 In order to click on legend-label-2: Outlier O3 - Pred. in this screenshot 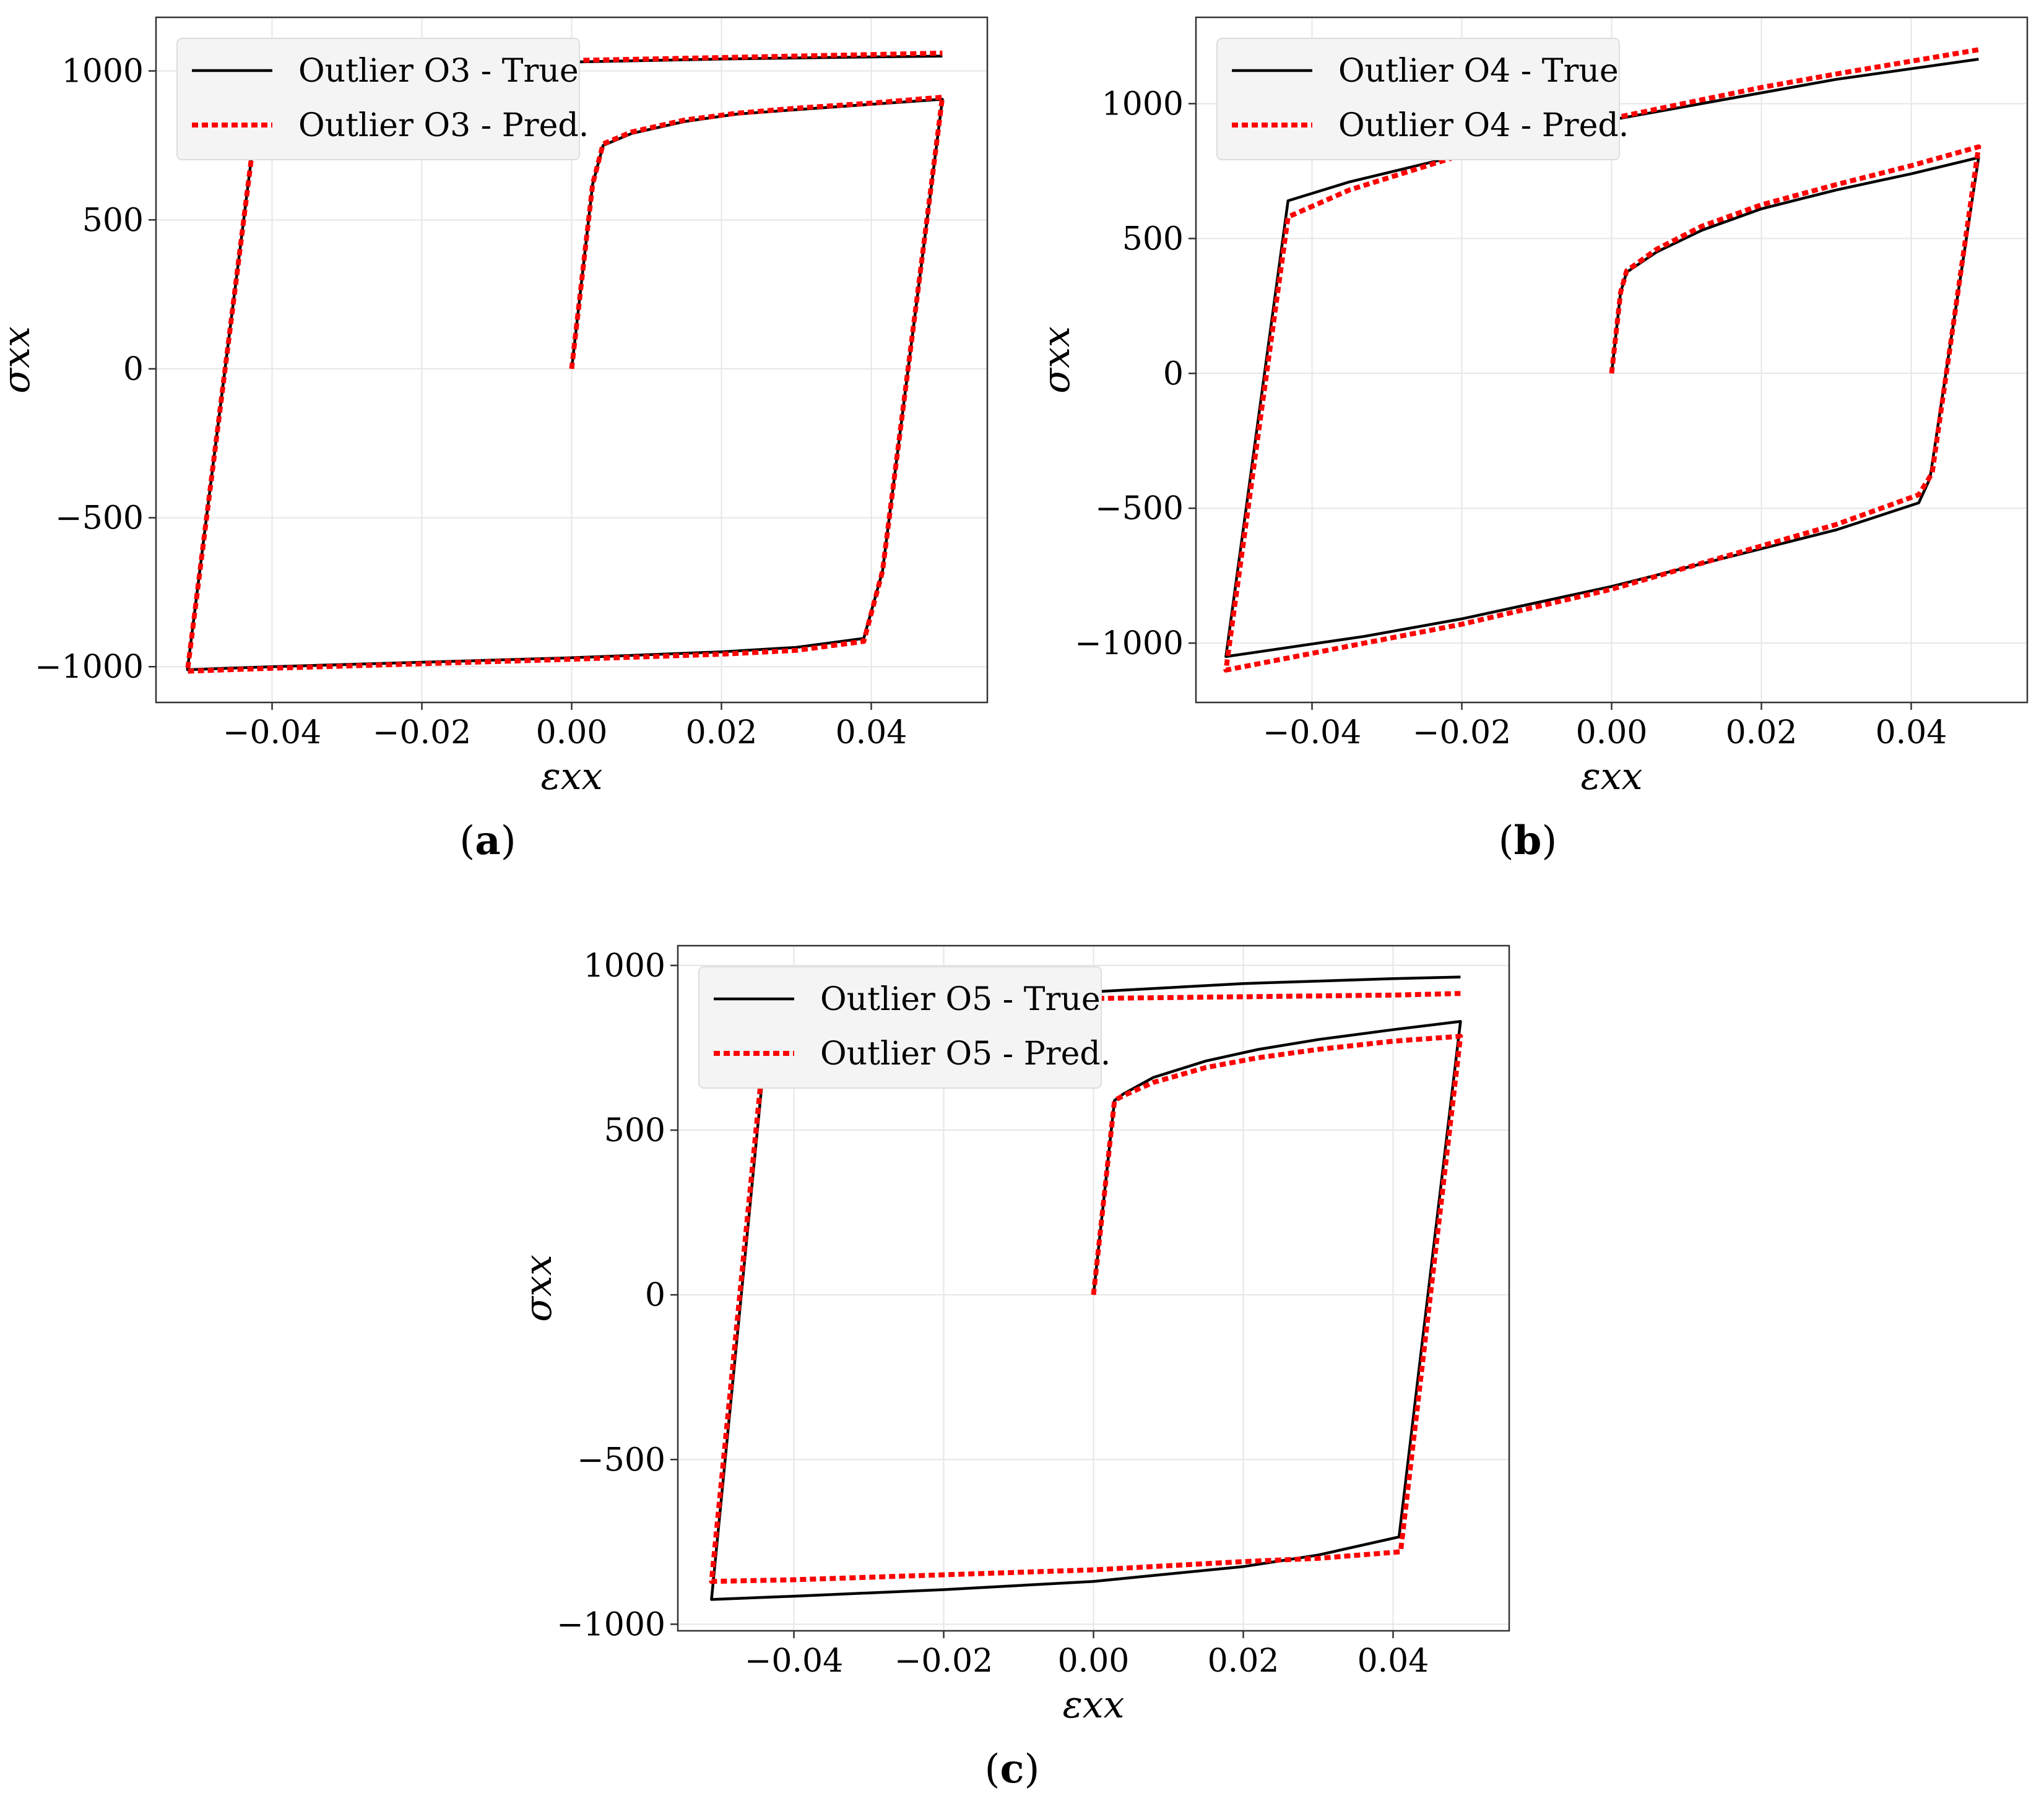, I will do `click(443, 125)`.